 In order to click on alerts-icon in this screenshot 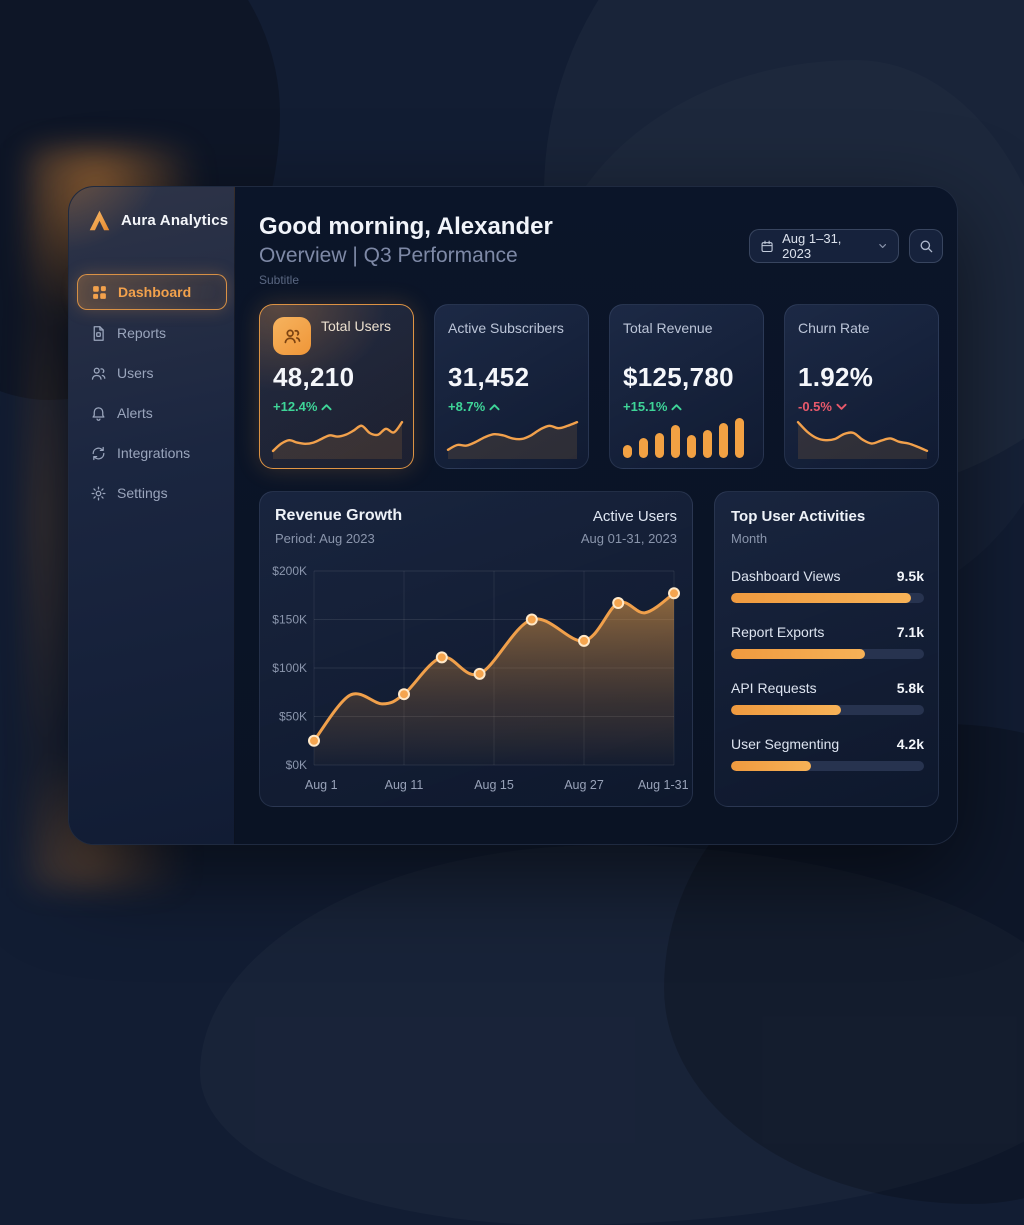, I will do `click(98, 413)`.